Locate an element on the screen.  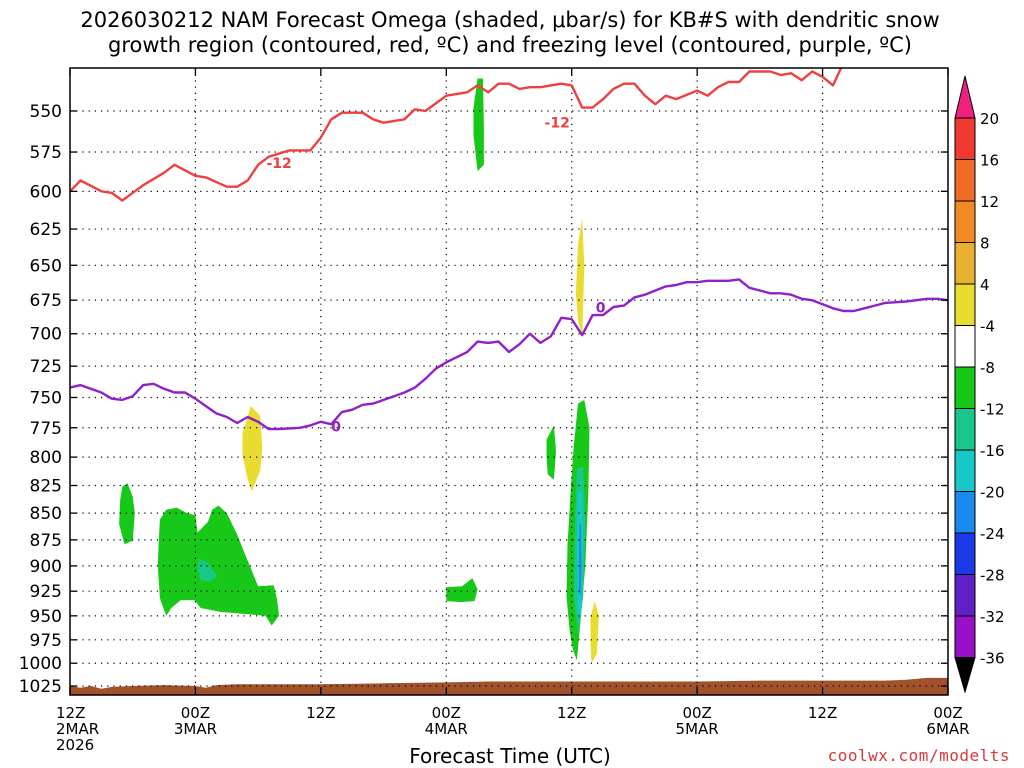
x-tick-label-12-0: 00Z is located at coordinates (195, 713).